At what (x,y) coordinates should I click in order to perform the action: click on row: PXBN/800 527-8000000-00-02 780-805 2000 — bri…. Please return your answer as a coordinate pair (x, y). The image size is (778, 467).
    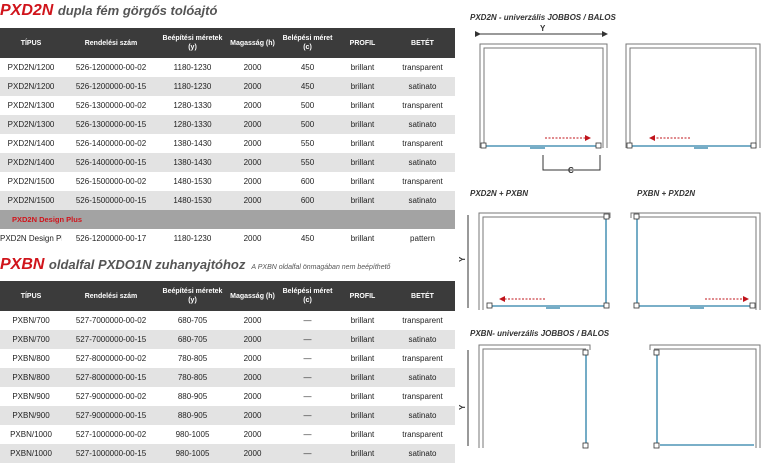
    Looking at the image, I should click on (227, 358).